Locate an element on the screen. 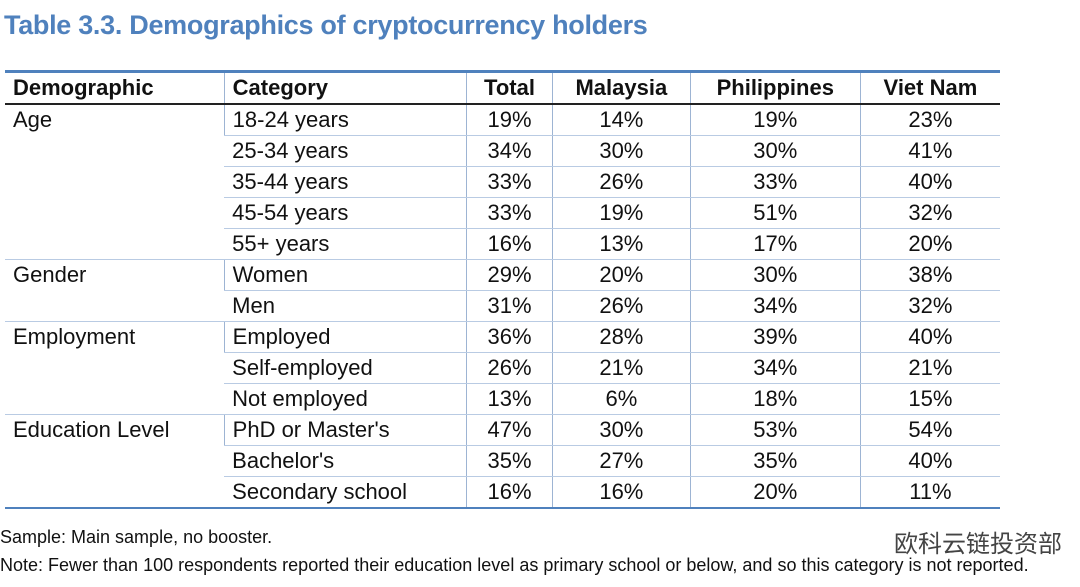 The height and width of the screenshot is (587, 1080). category-cell: Not employed is located at coordinates (345, 399).